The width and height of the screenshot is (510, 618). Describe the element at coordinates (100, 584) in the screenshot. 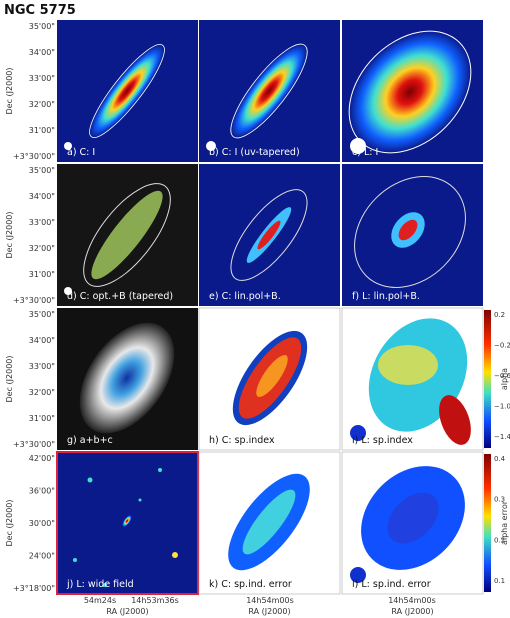

I see `panel-label: j) L: wide field` at that location.